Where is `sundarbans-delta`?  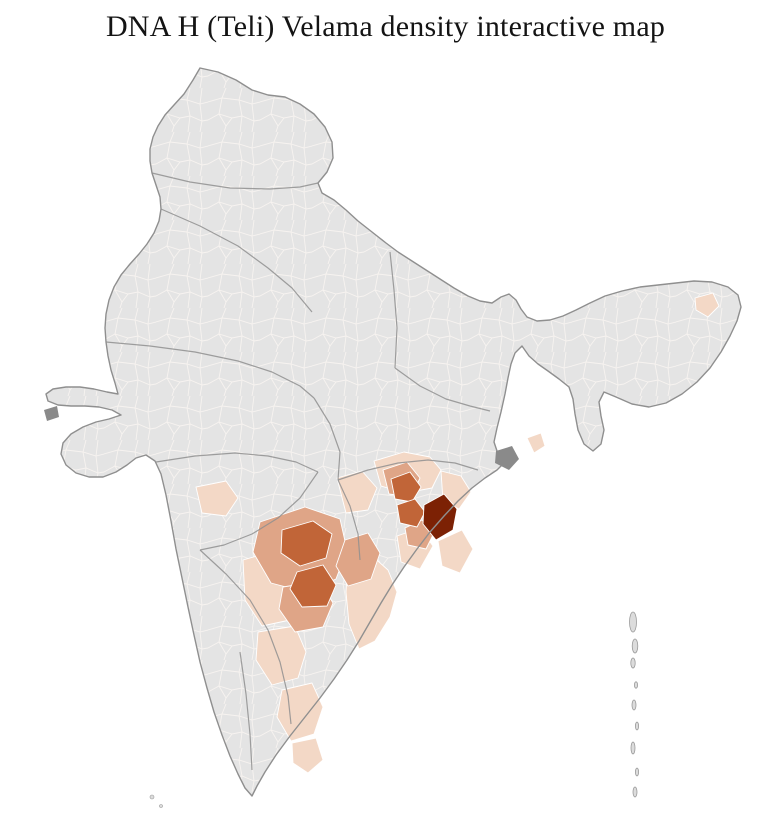 sundarbans-delta is located at coordinates (507, 458).